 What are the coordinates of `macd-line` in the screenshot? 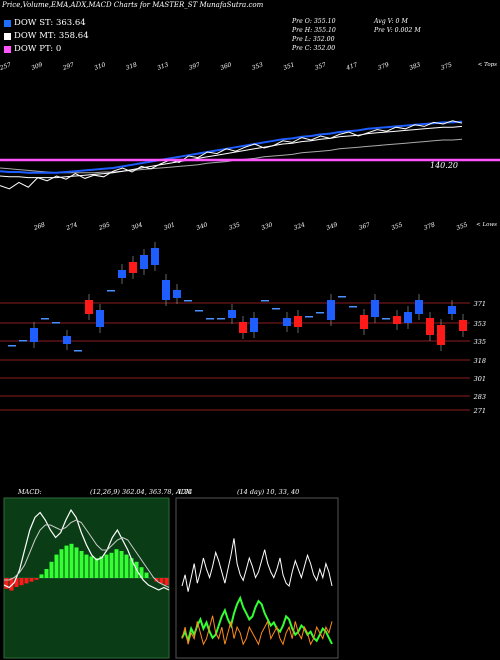 It's located at (86, 549).